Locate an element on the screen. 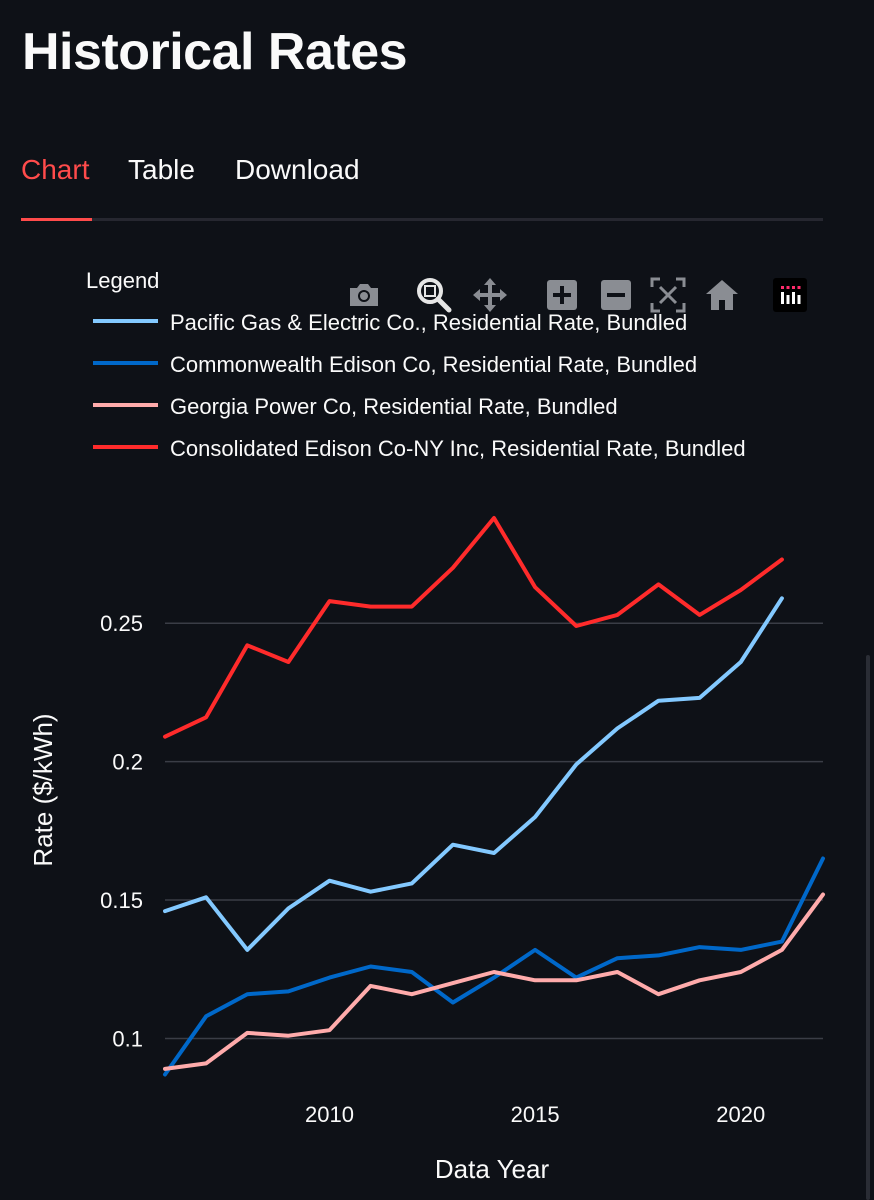  legend-title: Legend is located at coordinates (122, 280).